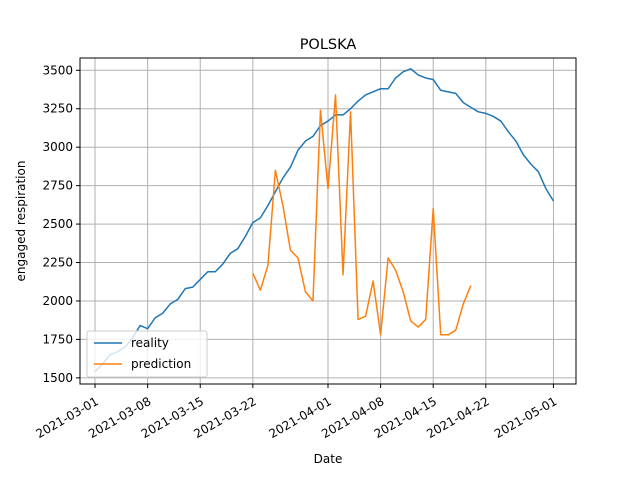  I want to click on x-tick-label: 2021-05-01, so click(525, 417).